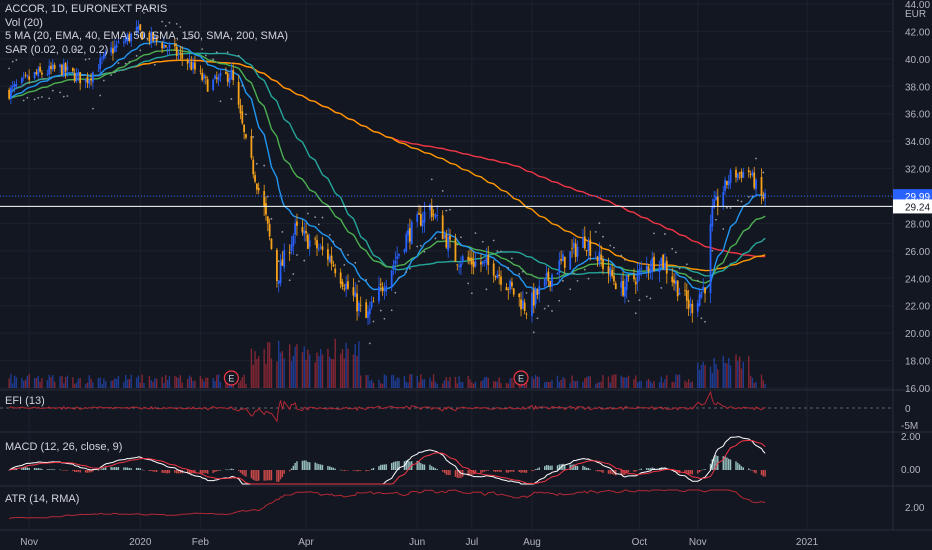 Image resolution: width=932 pixels, height=550 pixels. What do you see at coordinates (42, 499) in the screenshot?
I see `legend-atr: ATR (14, RMA)` at bounding box center [42, 499].